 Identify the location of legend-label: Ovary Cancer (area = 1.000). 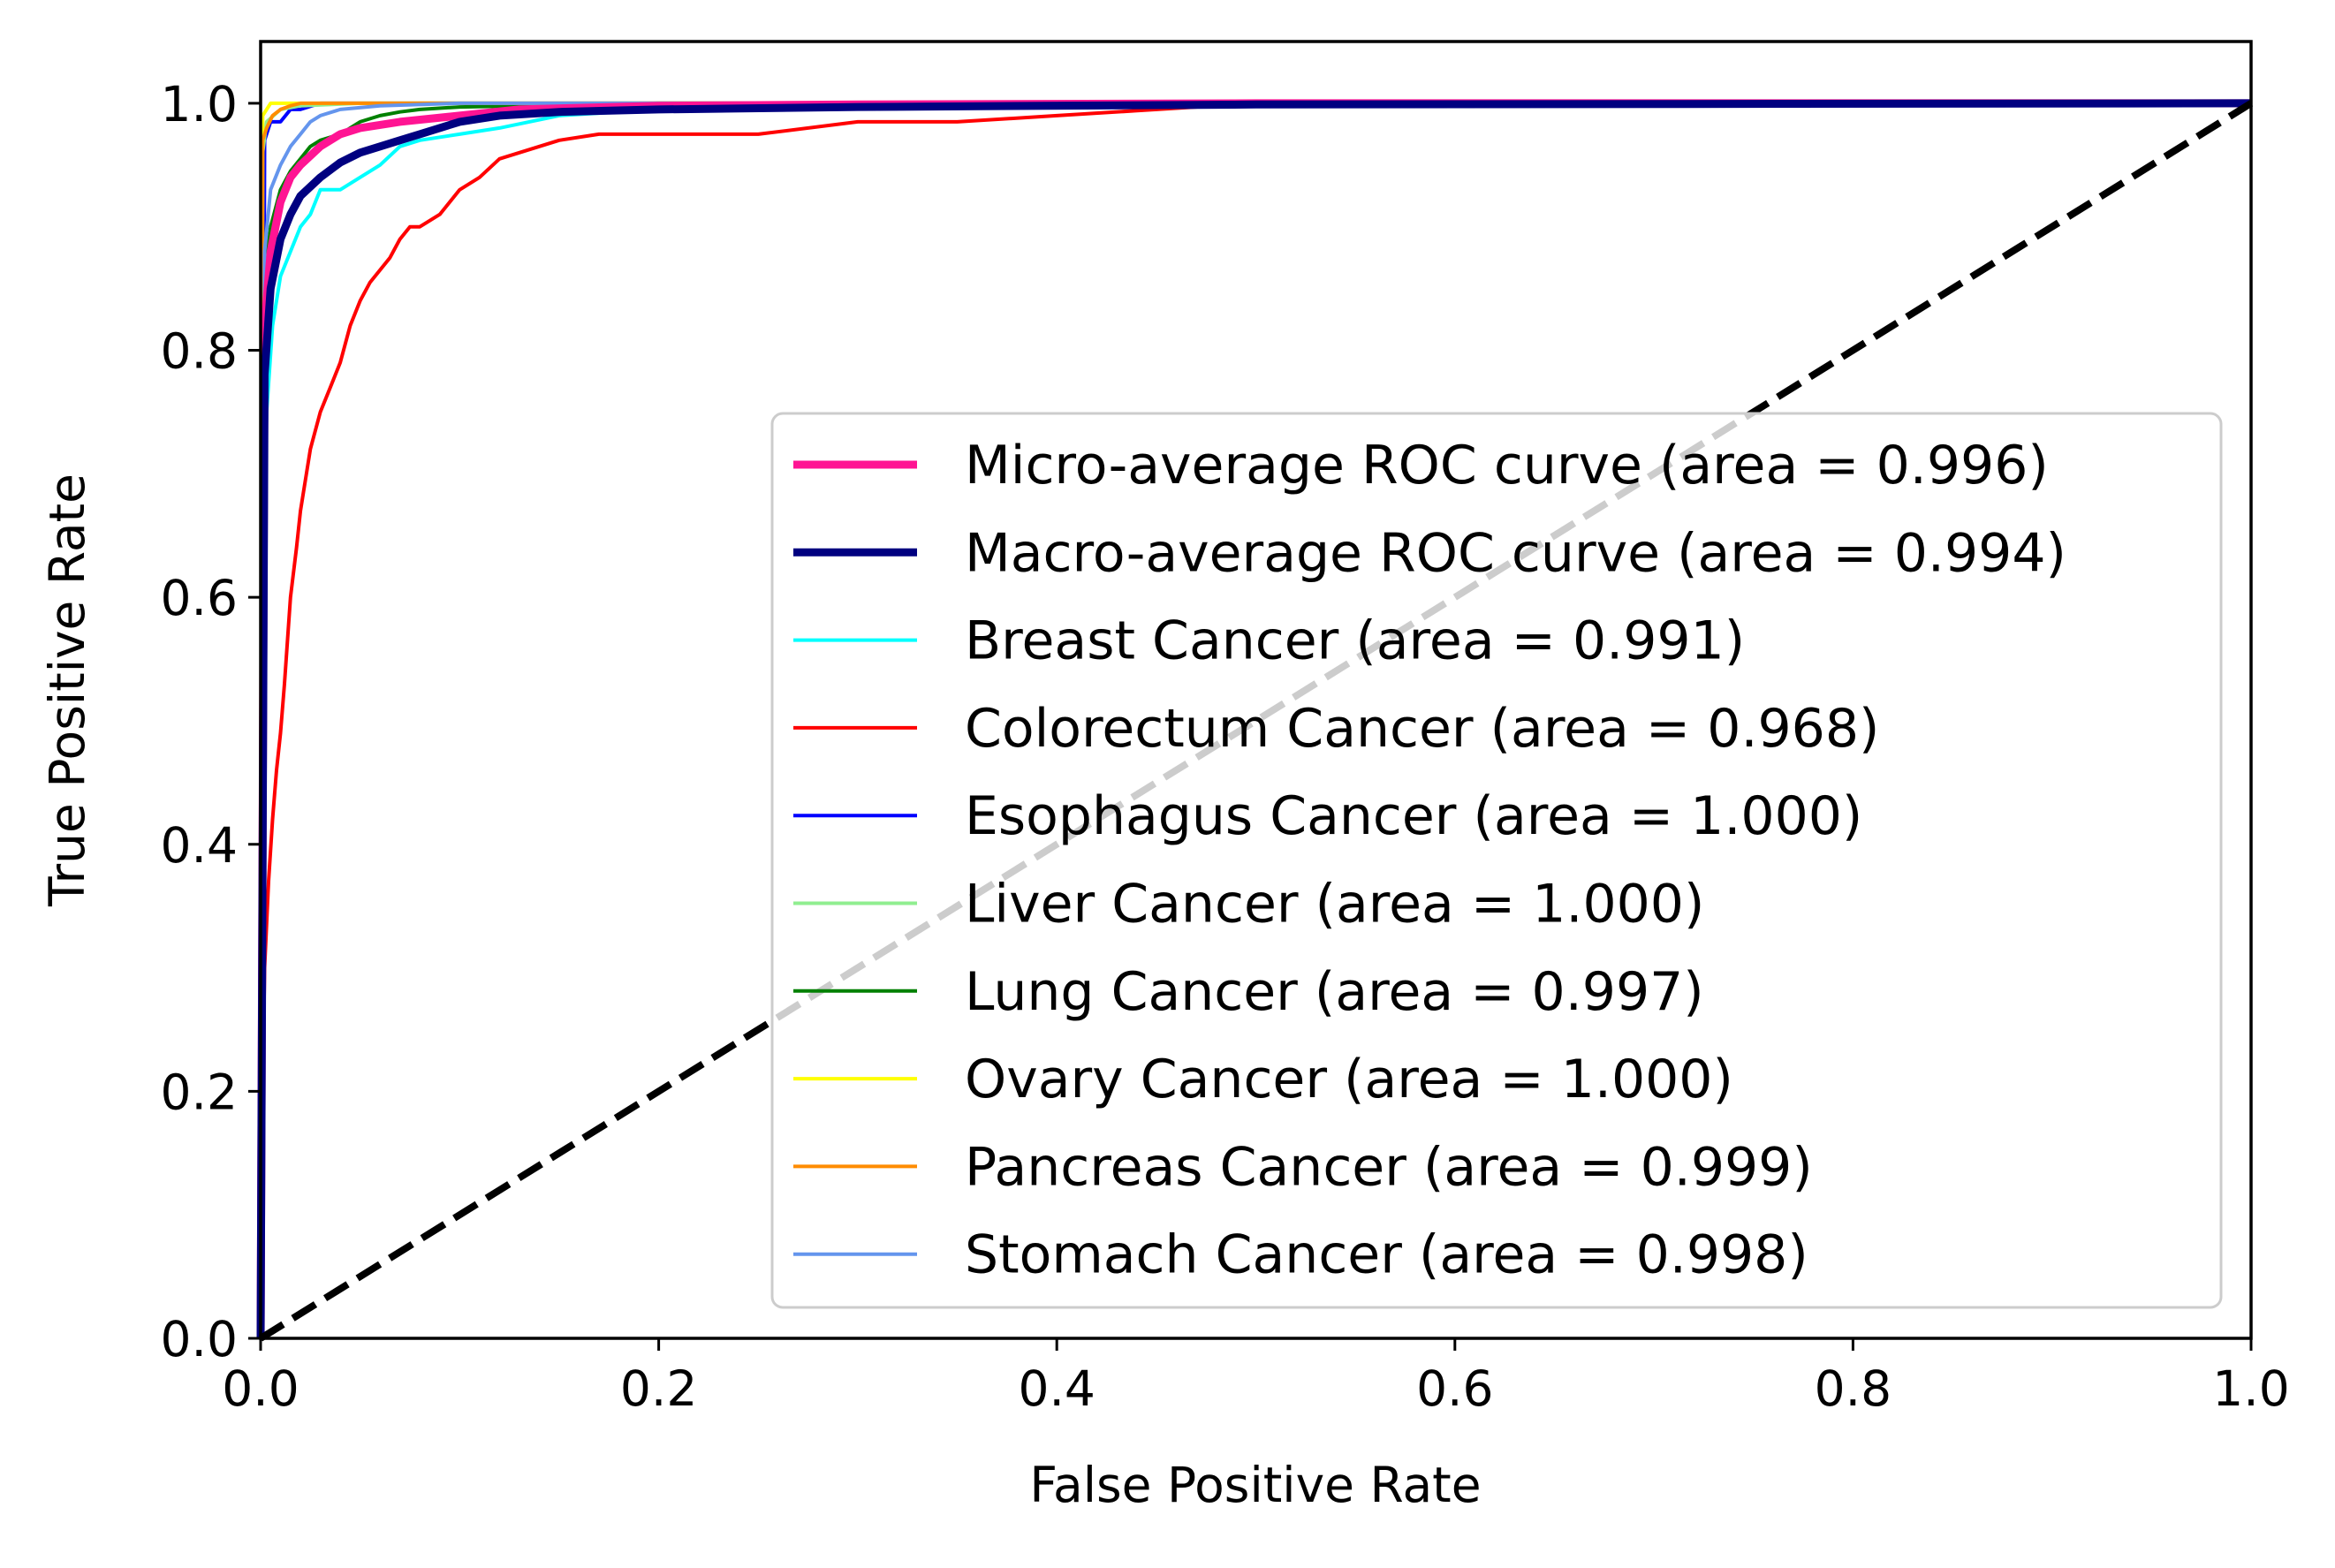
(1349, 1079).